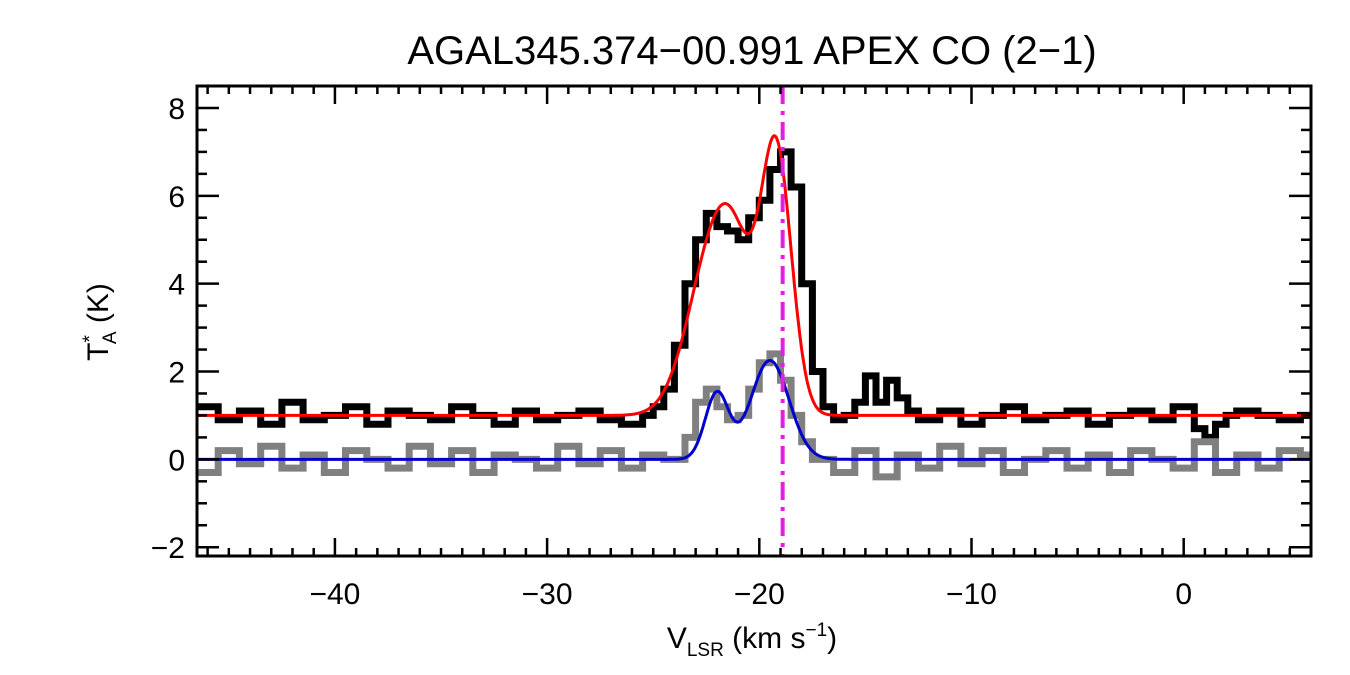 The image size is (1350, 675). I want to click on x-tick-label: −30, so click(547, 594).